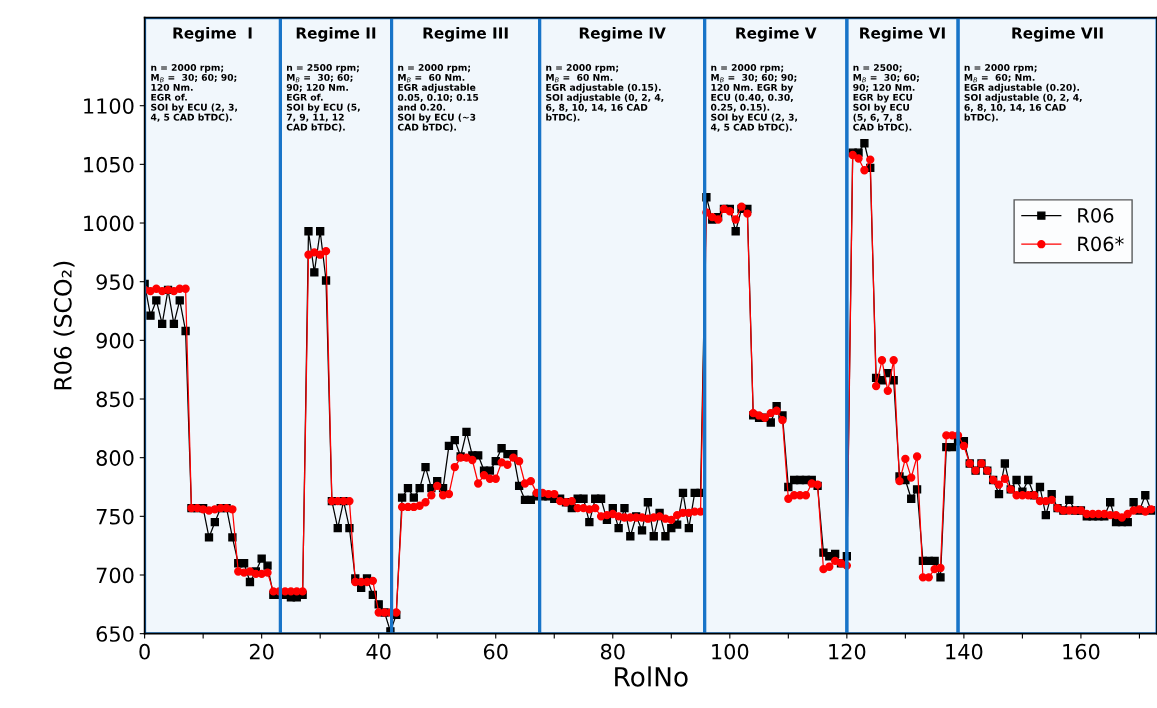 This screenshot has height=708, width=1157. Describe the element at coordinates (605, 93) in the screenshot. I see `annotation: n = 2000 rpm; M$_{B}$ = 60 Nm. EGR adjustable (0.15). SOI adjustable (0, 2, 4, 6, 8, 10, 14, 16 CAD bTDC).` at that location.